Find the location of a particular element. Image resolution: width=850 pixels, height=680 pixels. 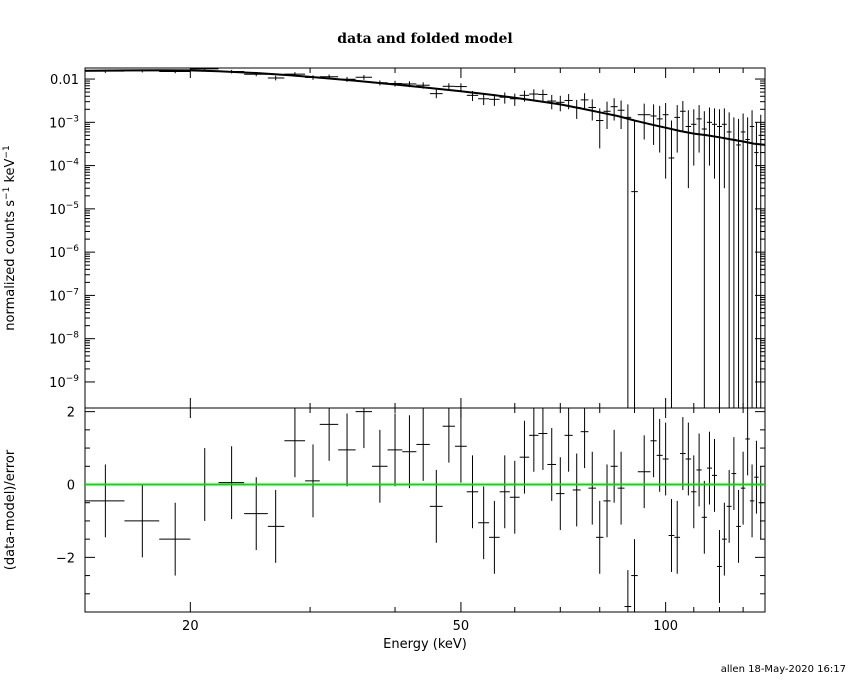

x-tick-label: 50 is located at coordinates (461, 626).